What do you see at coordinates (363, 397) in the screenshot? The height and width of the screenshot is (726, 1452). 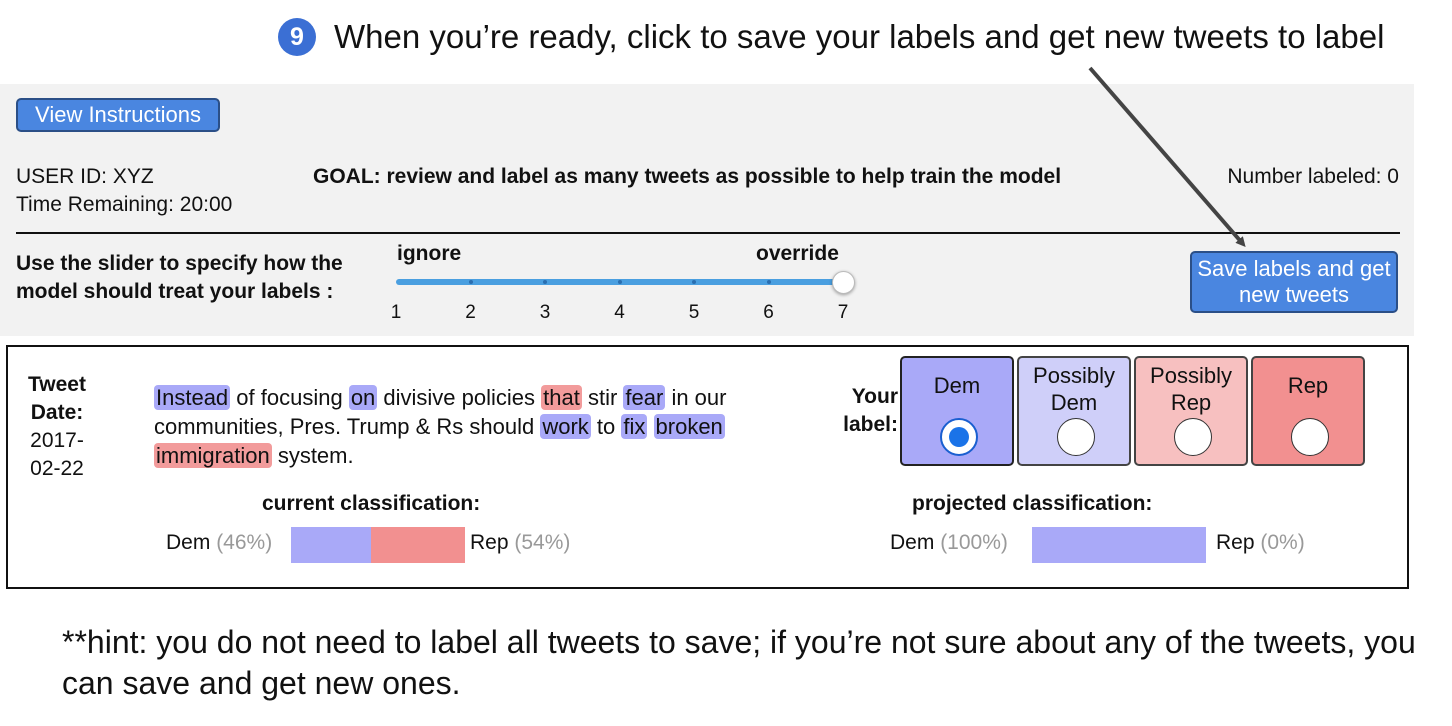 I see `highlighted-word-dem: on` at bounding box center [363, 397].